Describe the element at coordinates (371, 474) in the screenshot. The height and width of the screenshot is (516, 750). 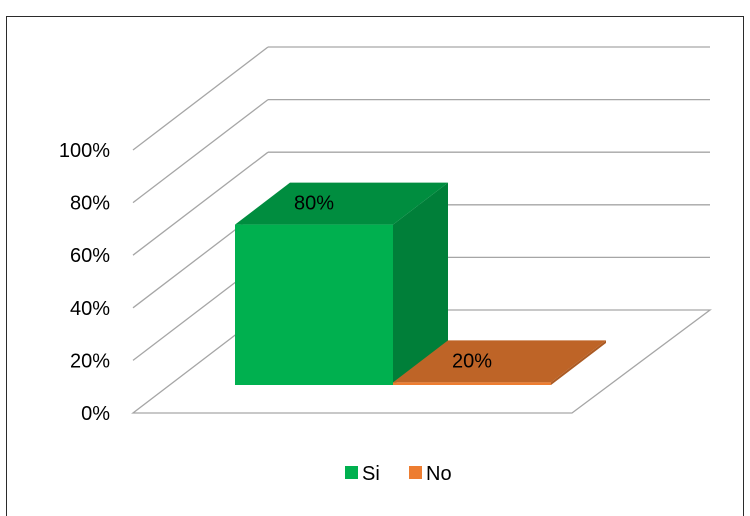
I see `legend-label-si: Si` at that location.